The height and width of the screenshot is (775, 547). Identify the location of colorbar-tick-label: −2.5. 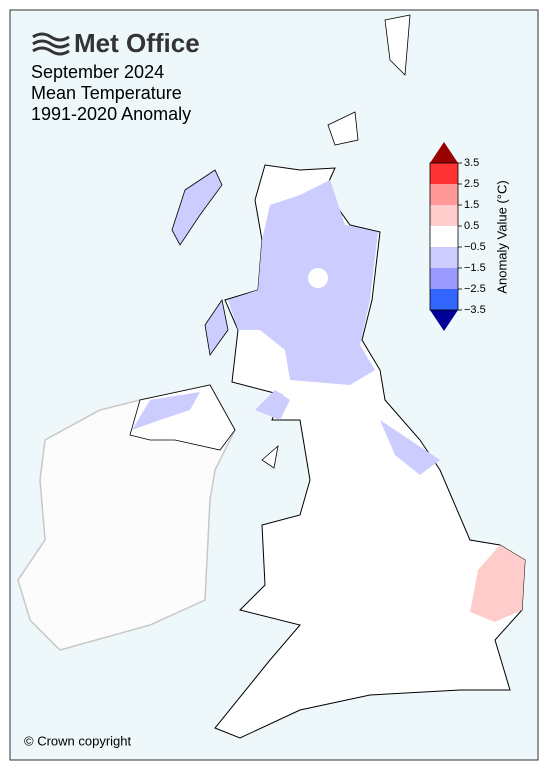
(475, 289).